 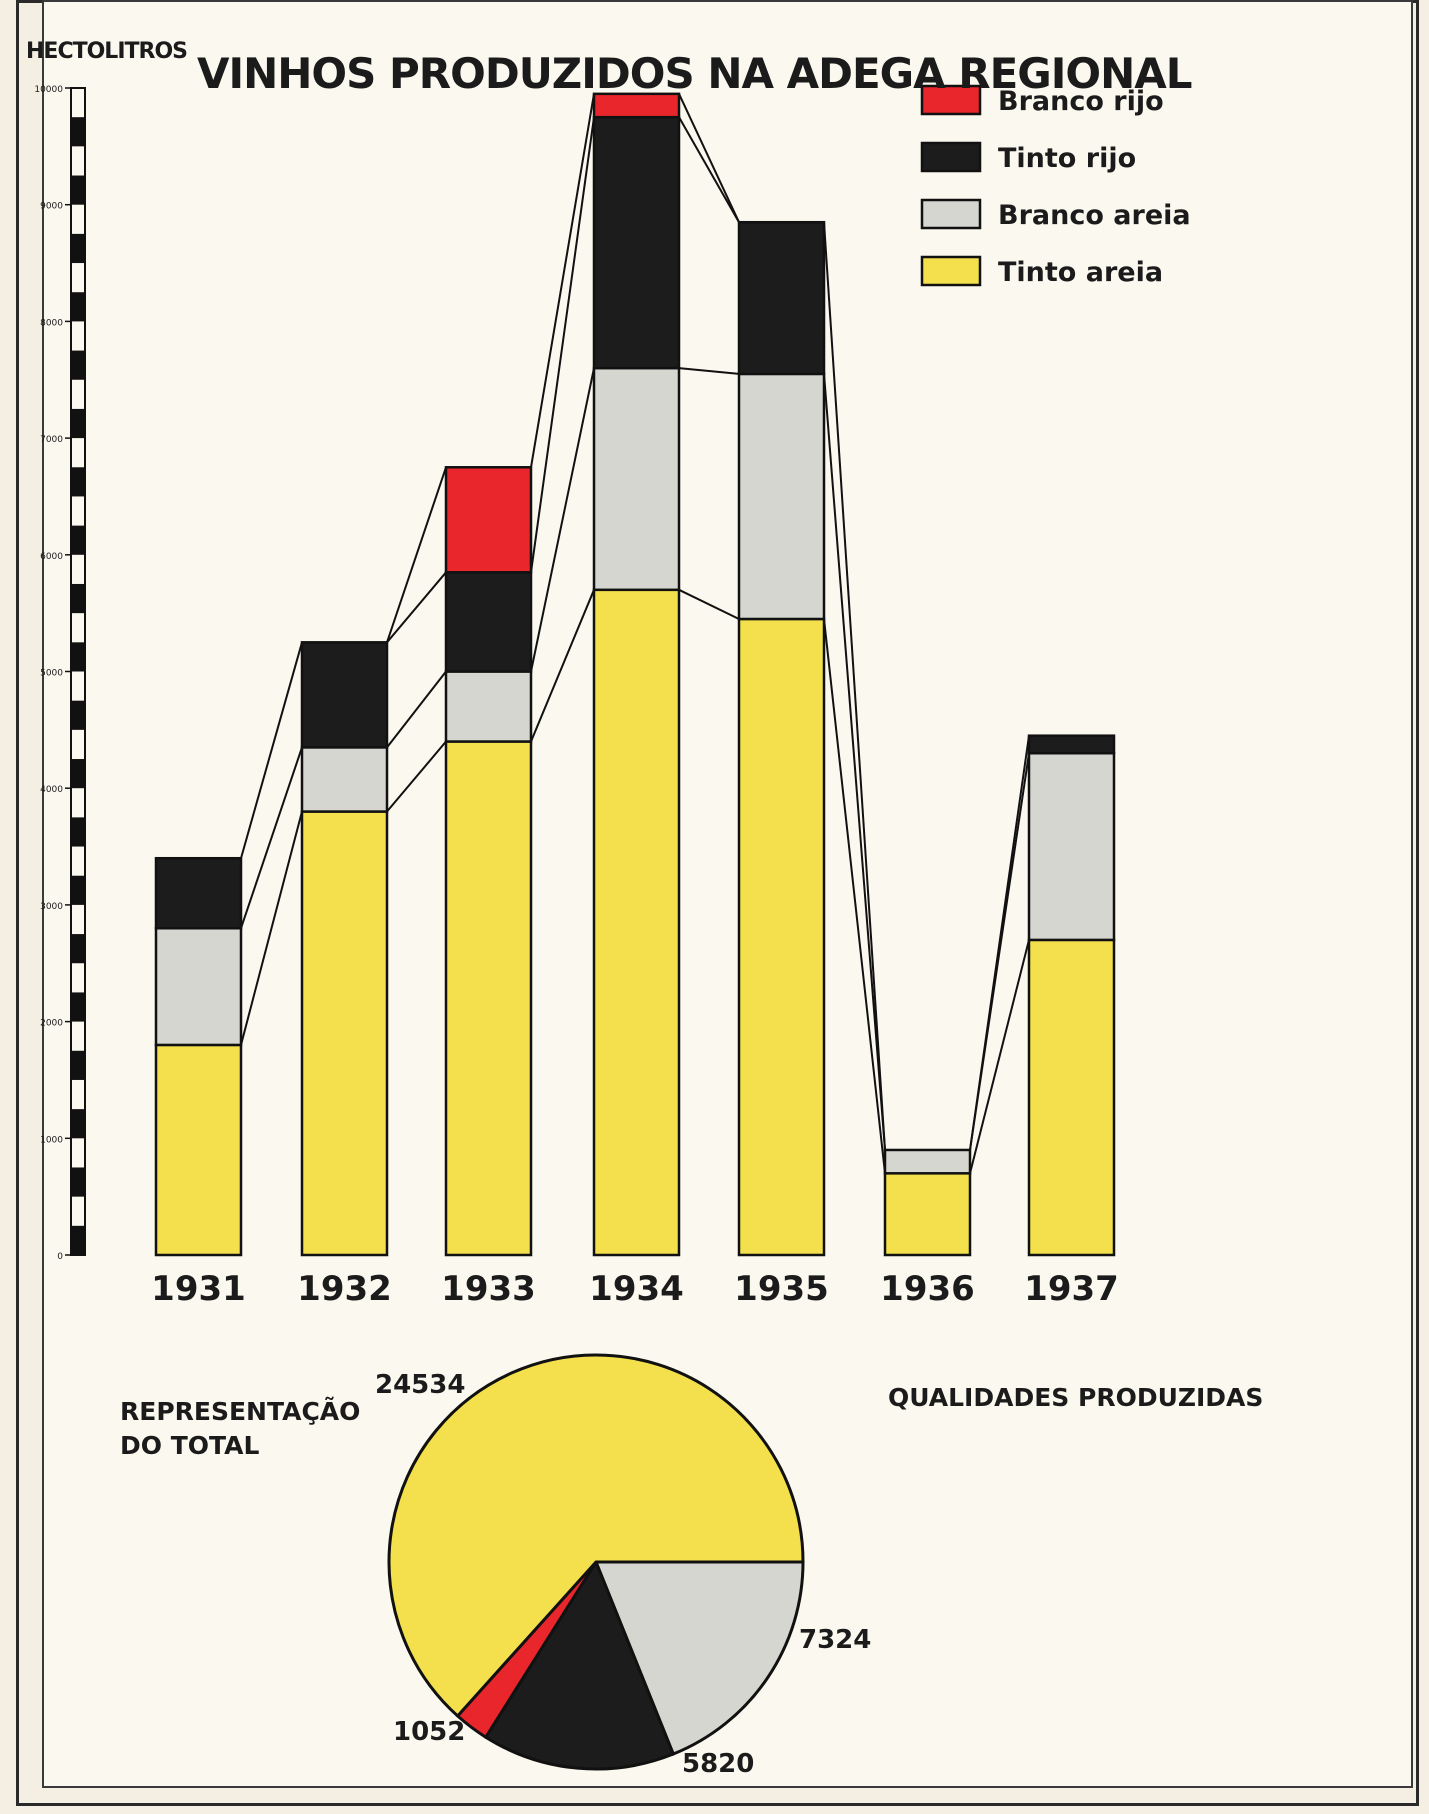 I want to click on bar-segment-branco-areia-1935, so click(x=781, y=496).